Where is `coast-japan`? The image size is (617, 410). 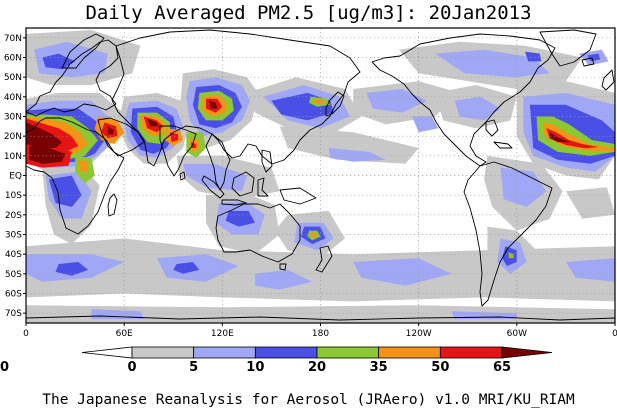 coast-japan is located at coordinates (335, 104).